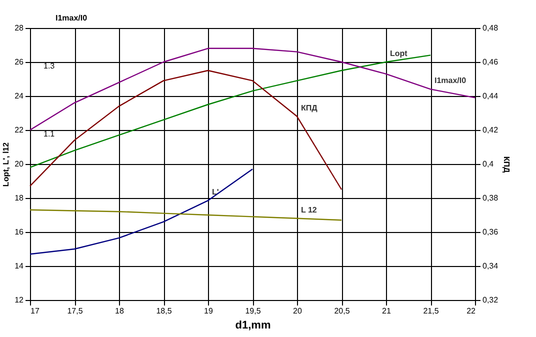 The height and width of the screenshot is (337, 536). Describe the element at coordinates (19, 96) in the screenshot. I see `y-tick-label: 24` at that location.